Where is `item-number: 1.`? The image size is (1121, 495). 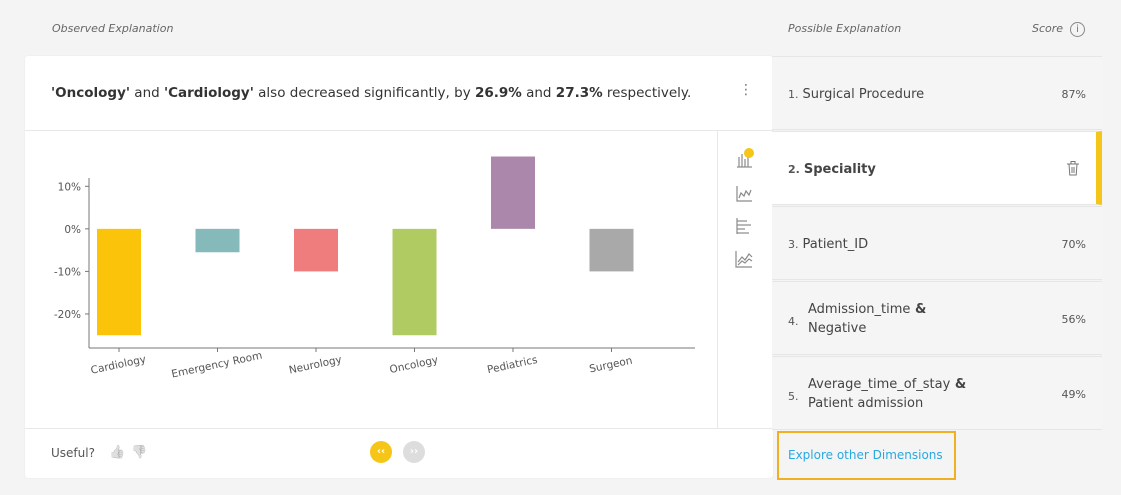 item-number: 1. is located at coordinates (793, 94).